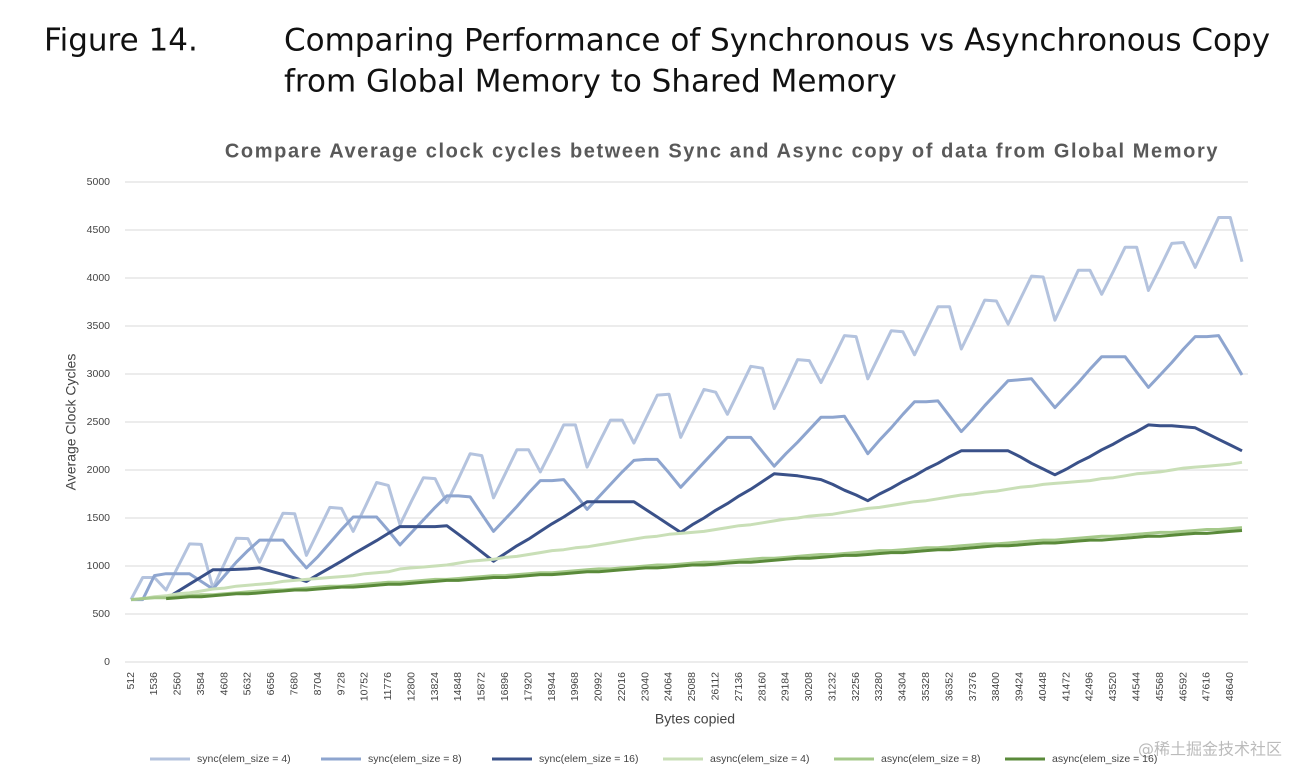 The width and height of the screenshot is (1304, 782). I want to click on x-tick-label: 19968, so click(575, 686).